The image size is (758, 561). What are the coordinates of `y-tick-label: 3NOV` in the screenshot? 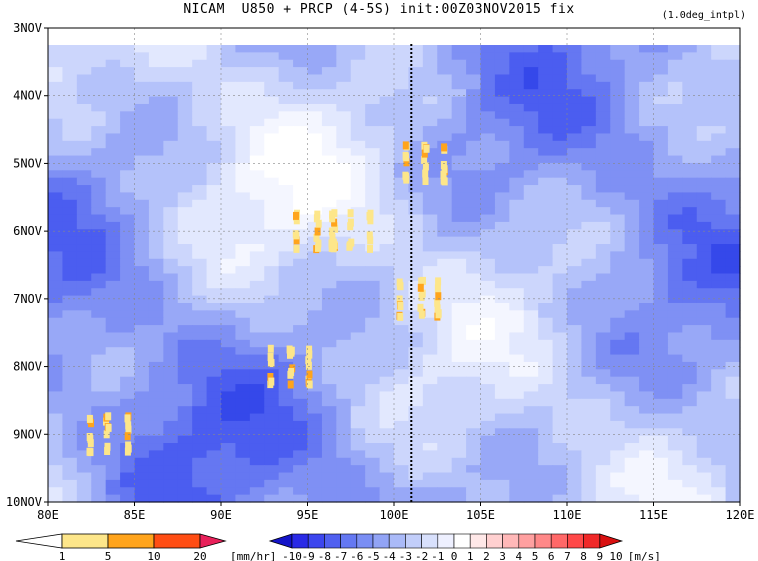 It's located at (27, 28).